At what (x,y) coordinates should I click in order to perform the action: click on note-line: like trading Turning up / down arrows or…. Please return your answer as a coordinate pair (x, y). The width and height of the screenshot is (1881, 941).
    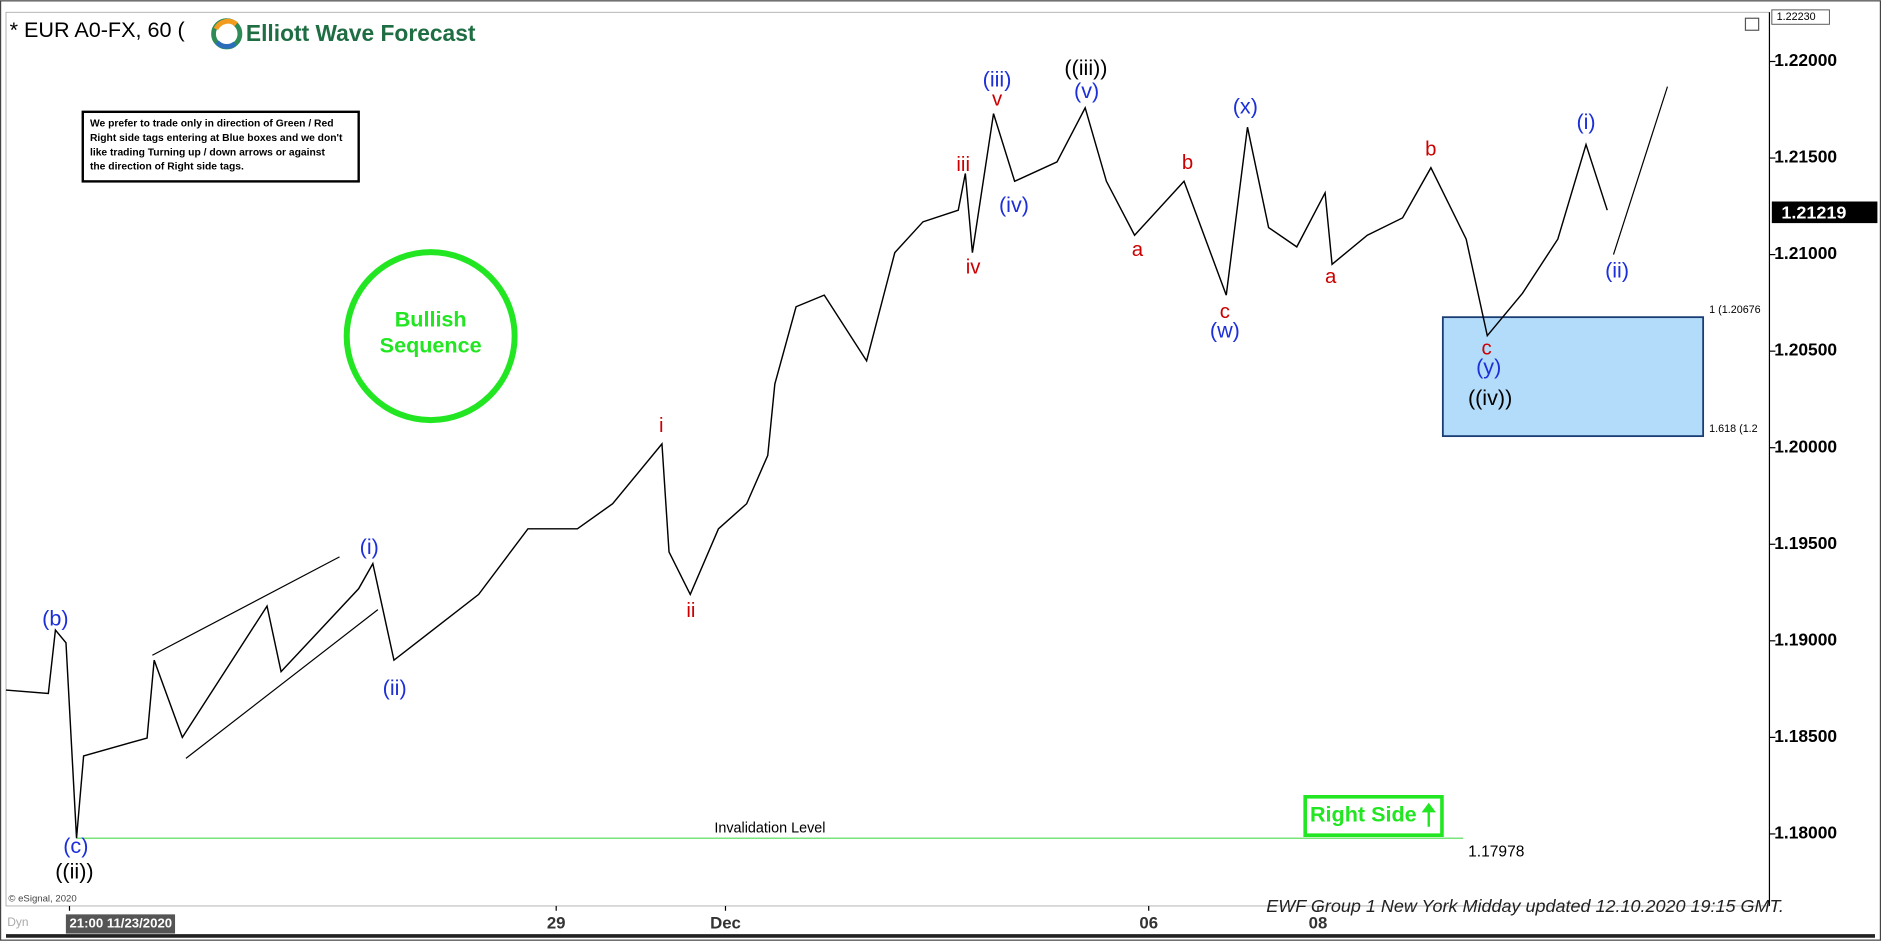
    Looking at the image, I should click on (208, 152).